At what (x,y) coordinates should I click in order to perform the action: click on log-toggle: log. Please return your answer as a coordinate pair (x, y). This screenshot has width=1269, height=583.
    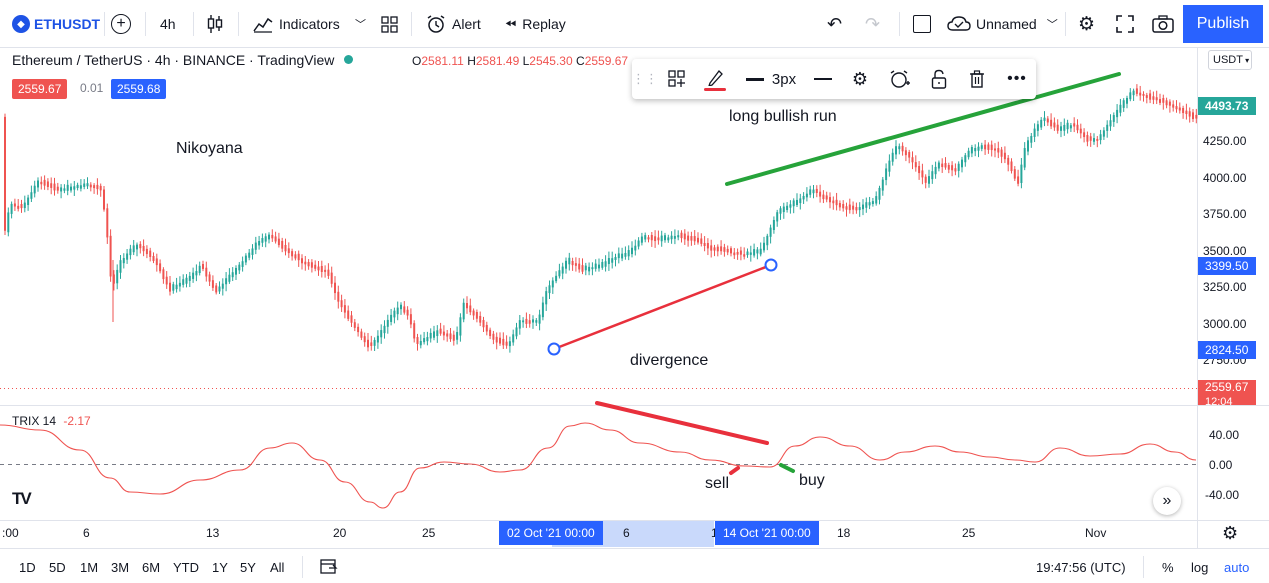
    Looking at the image, I should click on (1200, 567).